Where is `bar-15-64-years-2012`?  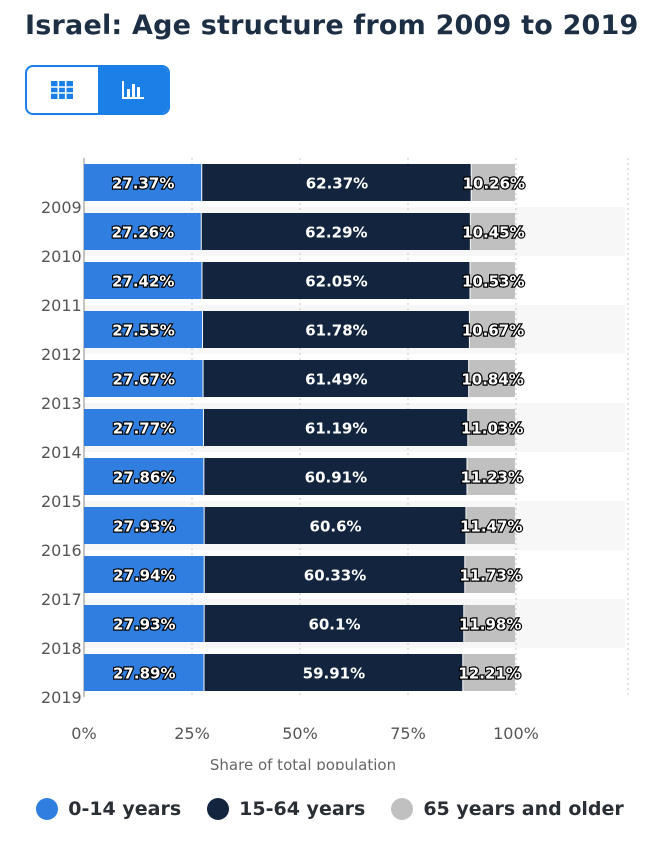 bar-15-64-years-2012 is located at coordinates (336, 329).